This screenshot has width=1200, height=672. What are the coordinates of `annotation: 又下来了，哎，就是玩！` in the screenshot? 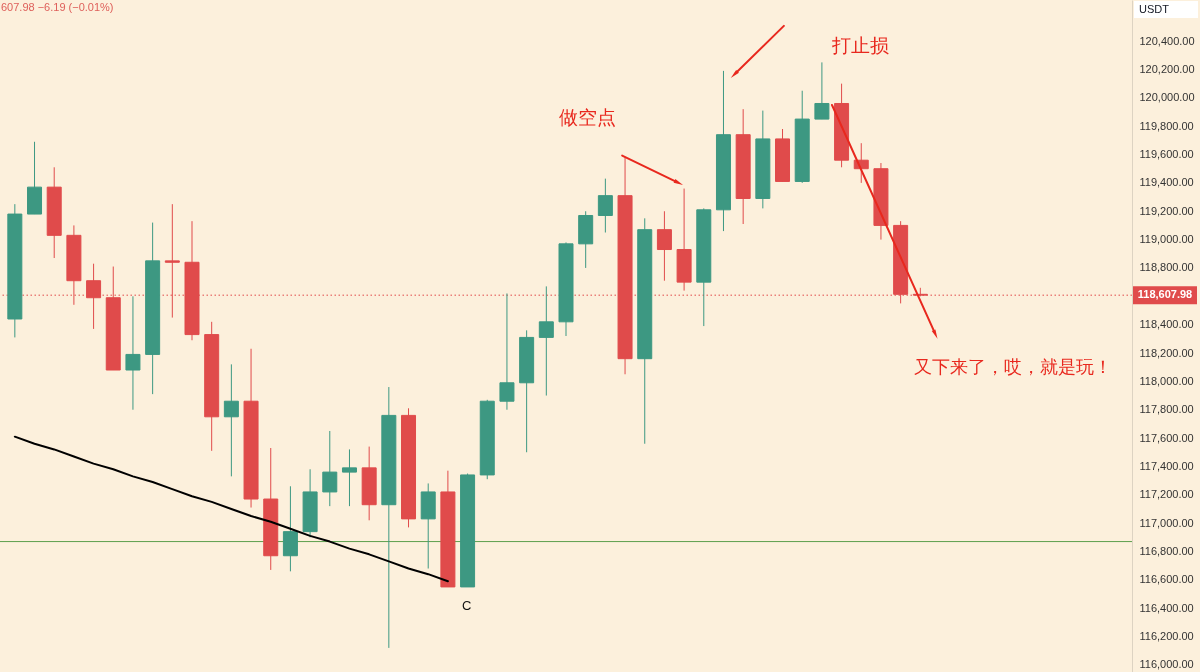 It's located at (1013, 367).